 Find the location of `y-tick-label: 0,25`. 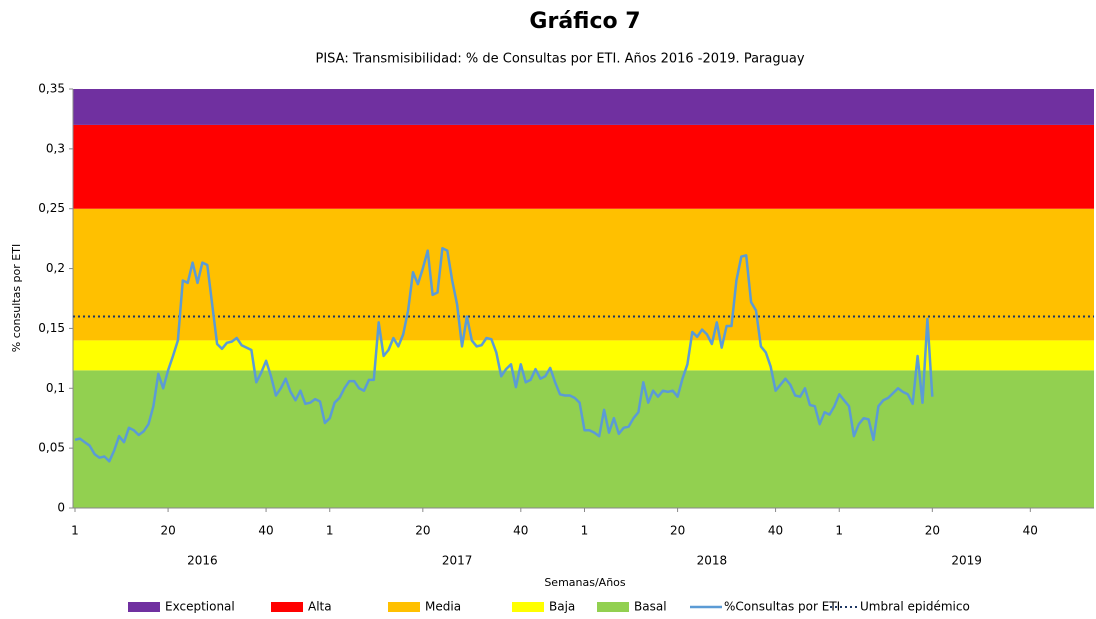

y-tick-label: 0,25 is located at coordinates (51, 208).